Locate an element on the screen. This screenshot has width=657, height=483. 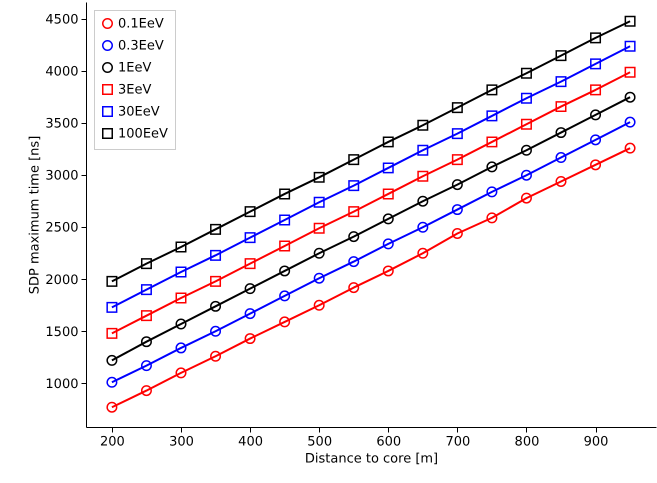
x-tick-label: 800 is located at coordinates (527, 442).